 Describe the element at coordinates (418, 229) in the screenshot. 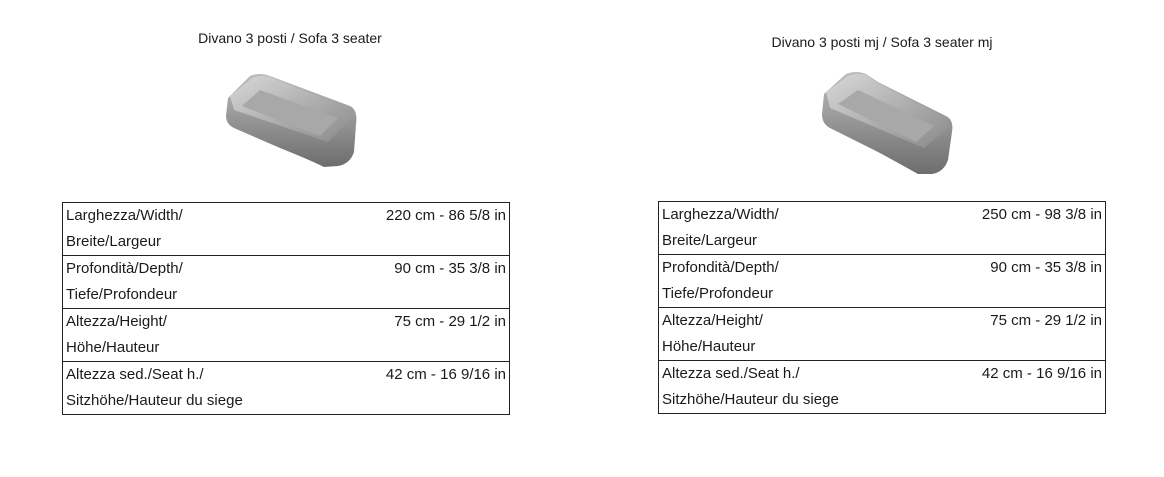

I see `dimension-value: 220 cm - 86 5/8 in` at that location.